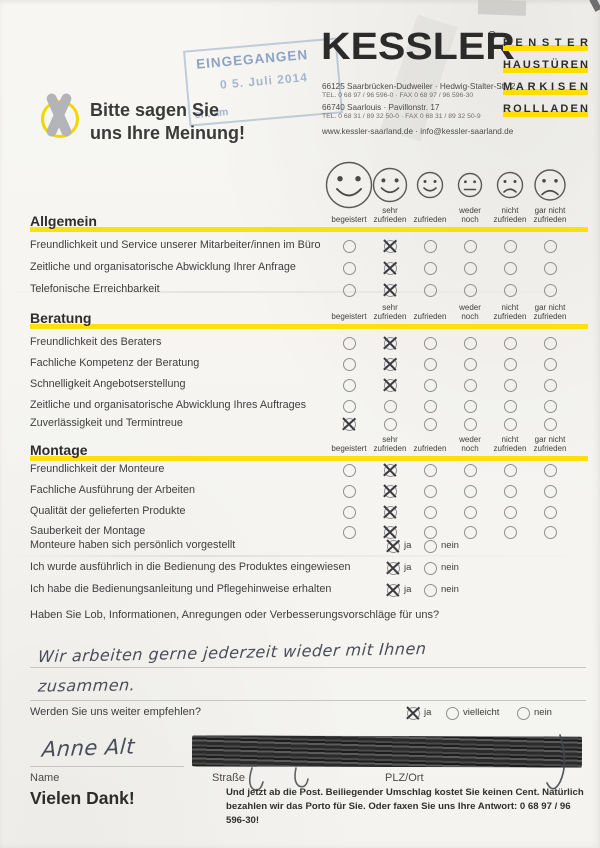 Image resolution: width=600 pixels, height=848 pixels. What do you see at coordinates (445, 185) in the screenshot?
I see `smiley-scale` at bounding box center [445, 185].